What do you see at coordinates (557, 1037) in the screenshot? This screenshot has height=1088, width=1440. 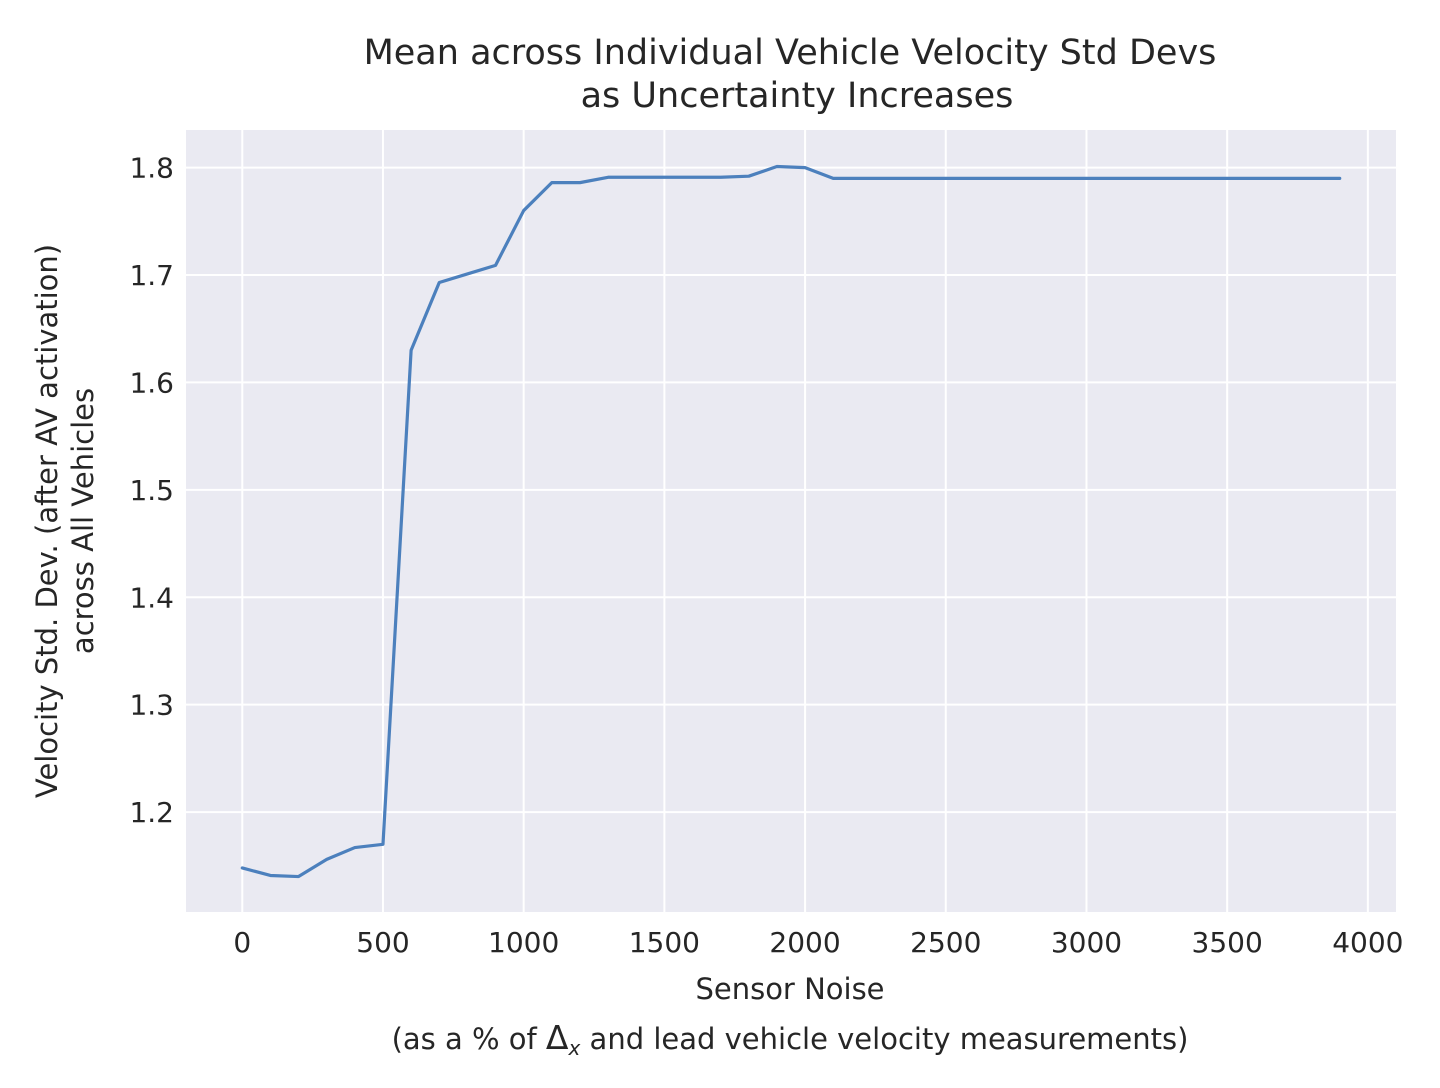 I see `delta-symbol: Δ` at bounding box center [557, 1037].